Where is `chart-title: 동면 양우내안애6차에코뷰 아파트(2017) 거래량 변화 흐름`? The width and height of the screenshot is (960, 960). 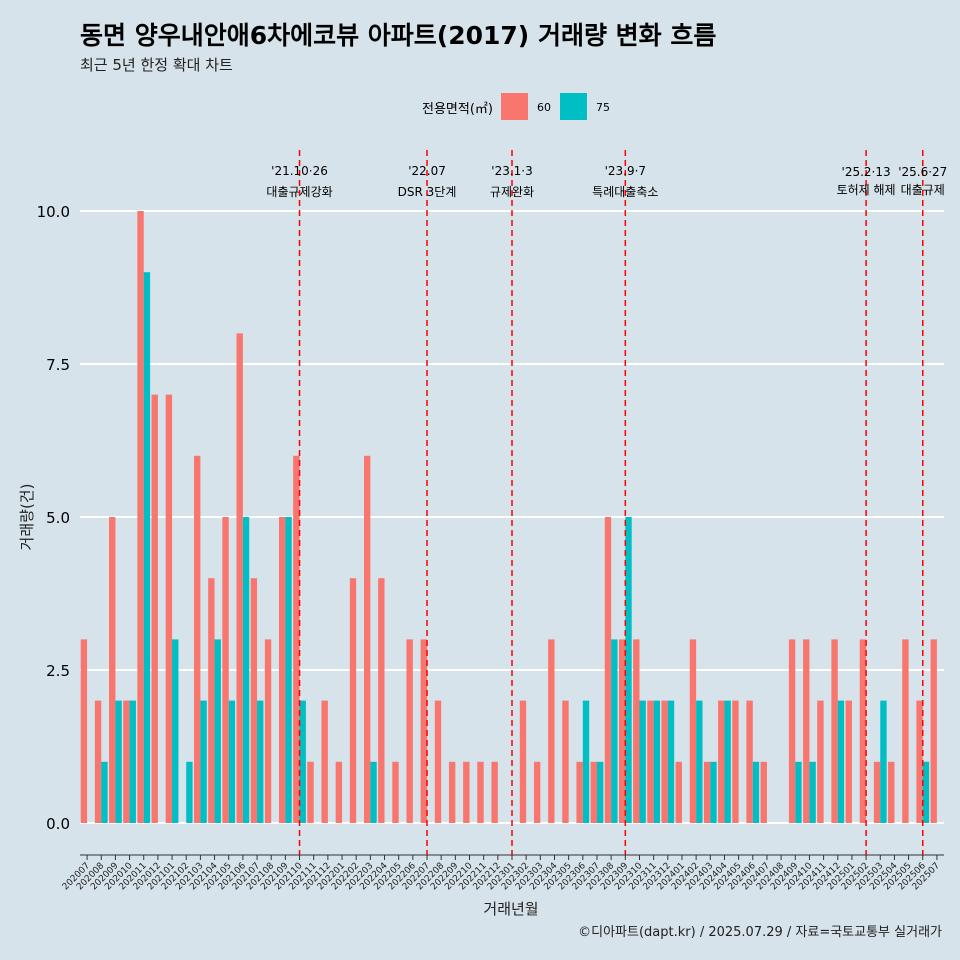
chart-title: 동면 양우내안애6차에코뷰 아파트(2017) 거래량 변화 흐름 is located at coordinates (398, 35).